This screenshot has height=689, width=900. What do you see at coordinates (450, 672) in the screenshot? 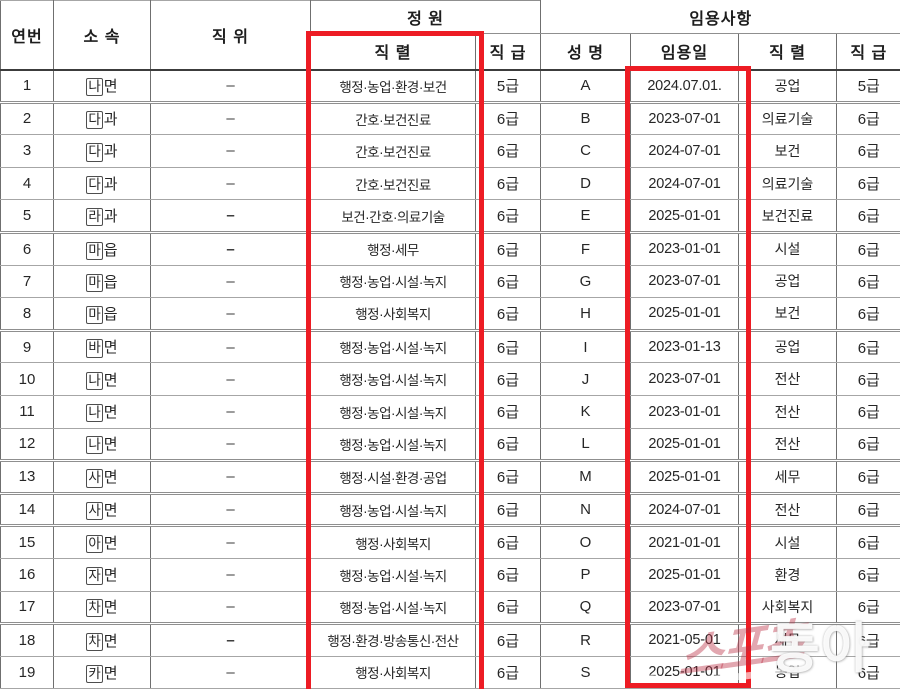
I see `table-row: 19 카 면 – 행정·사회복지 6급 S 2025-01-01 농업 6급` at bounding box center [450, 672].